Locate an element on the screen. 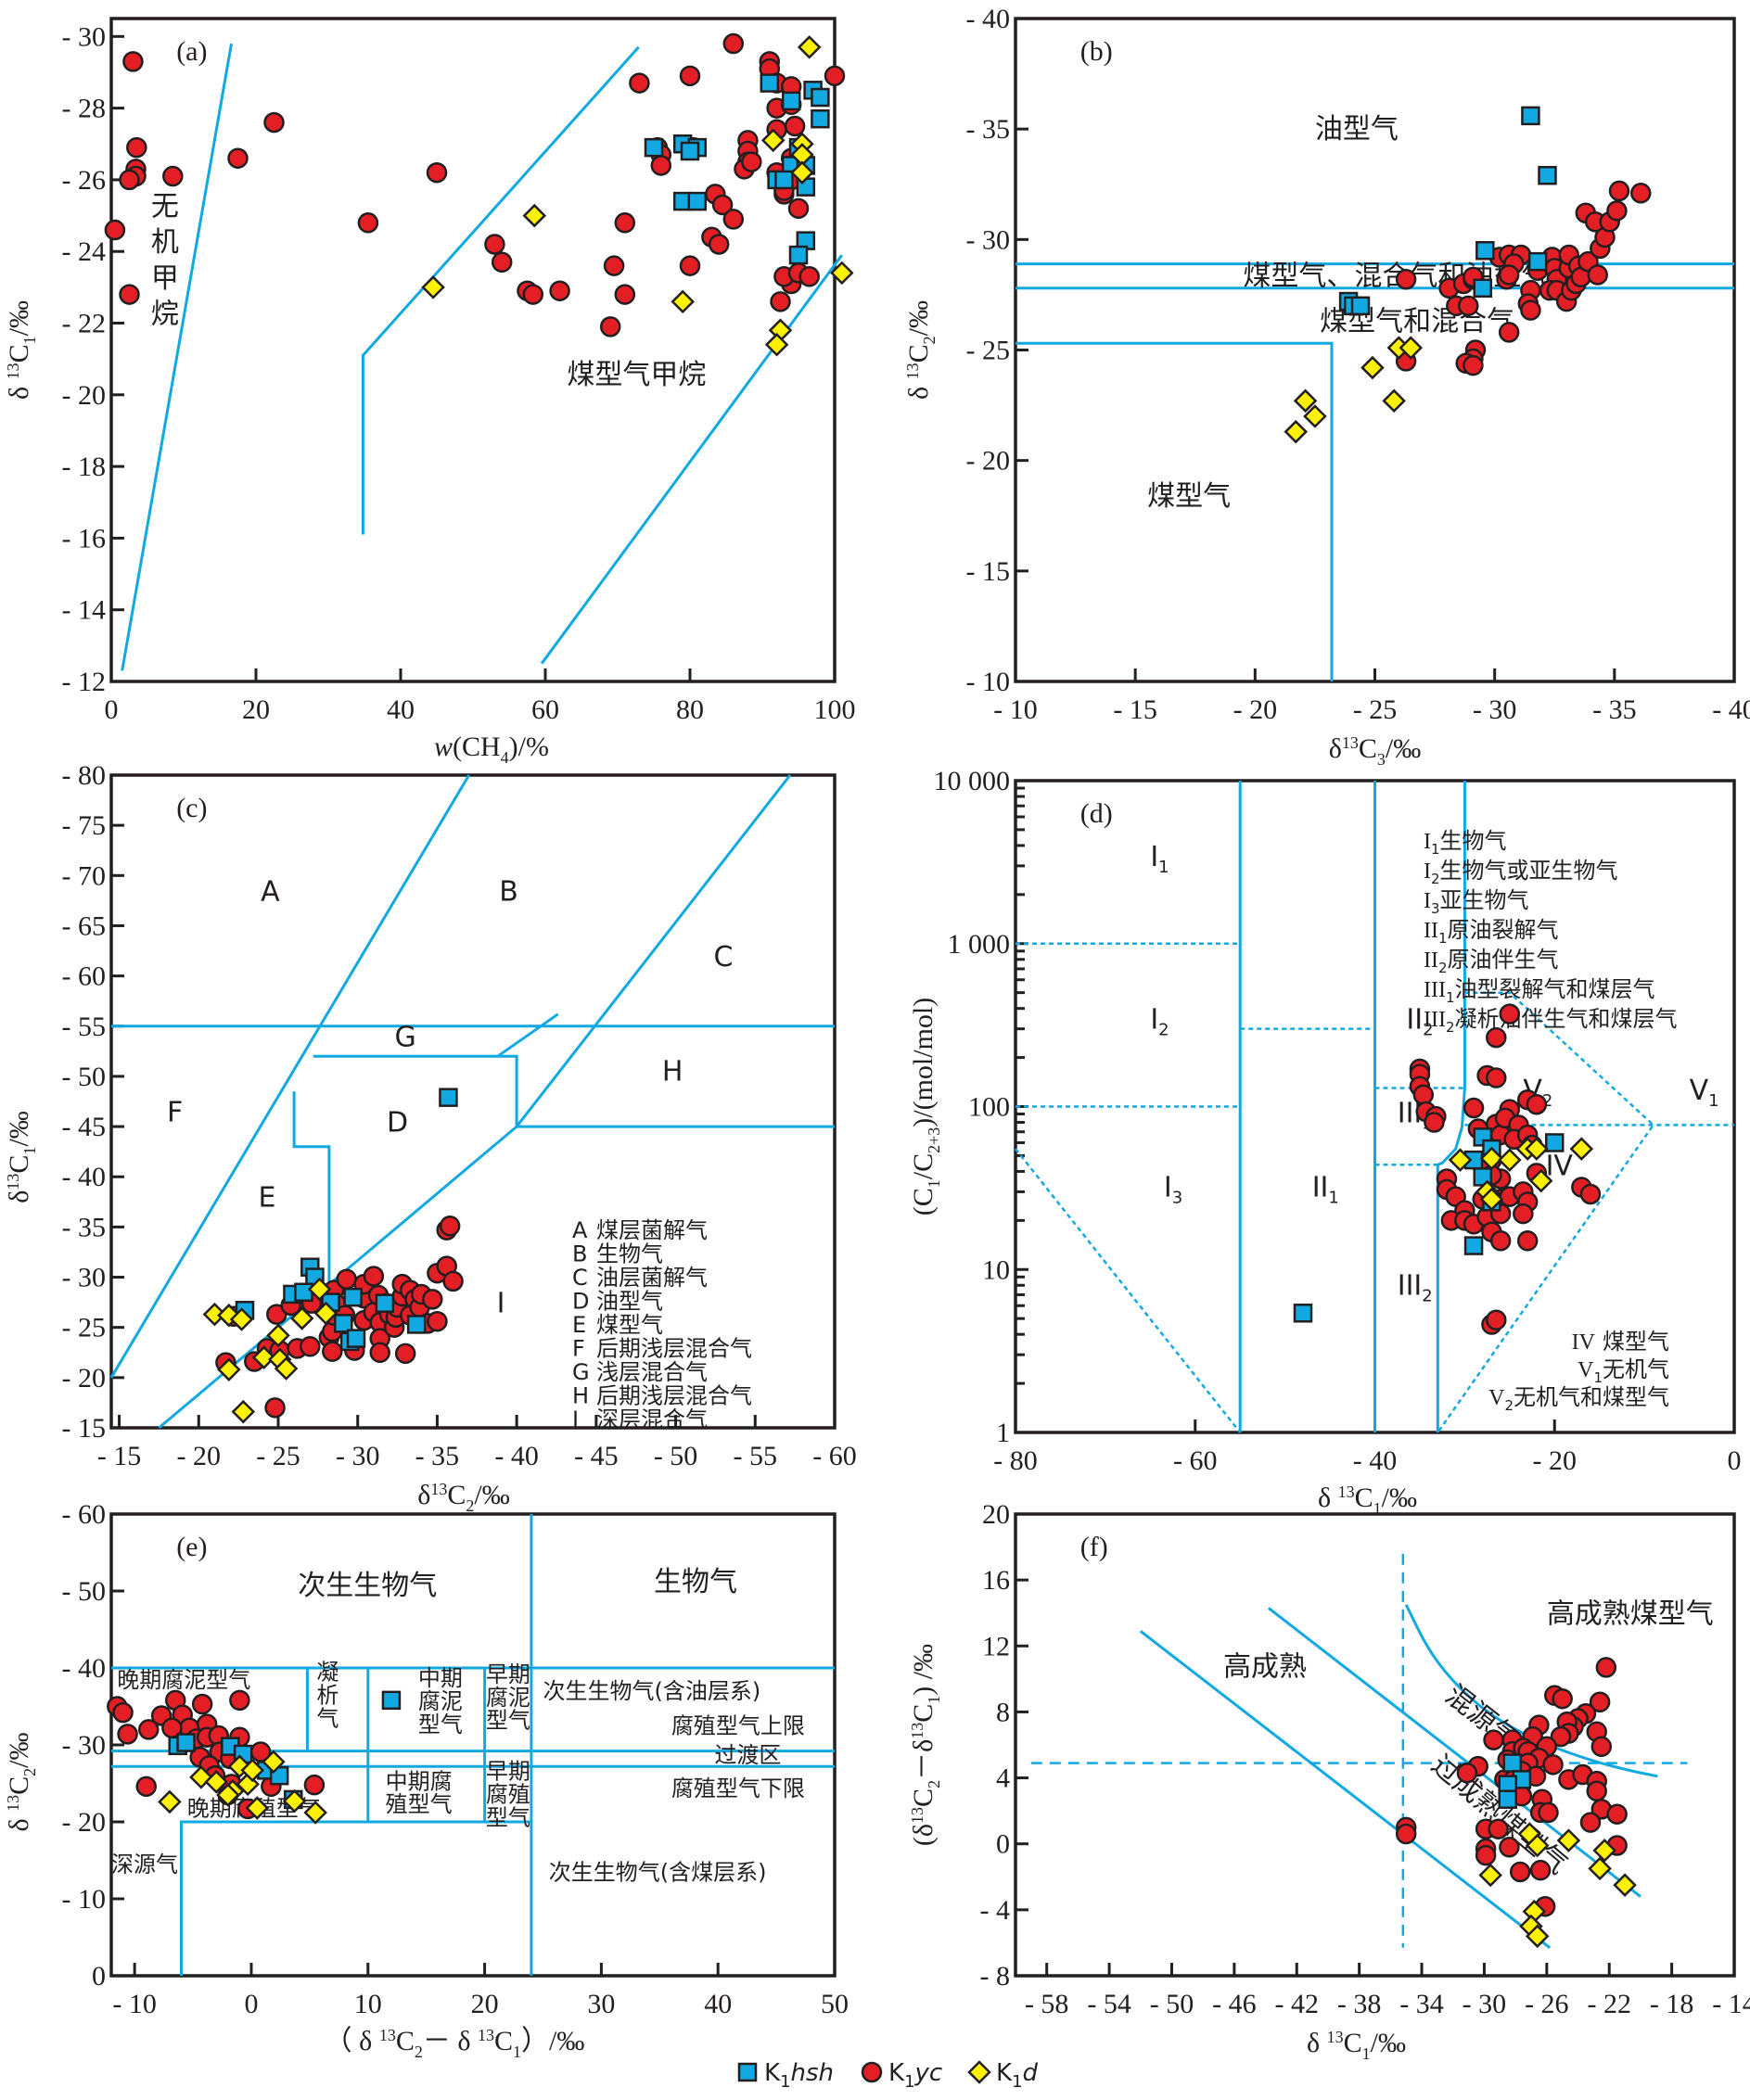 The height and width of the screenshot is (2100, 1750). y-tick-label: 10 000 is located at coordinates (972, 781).